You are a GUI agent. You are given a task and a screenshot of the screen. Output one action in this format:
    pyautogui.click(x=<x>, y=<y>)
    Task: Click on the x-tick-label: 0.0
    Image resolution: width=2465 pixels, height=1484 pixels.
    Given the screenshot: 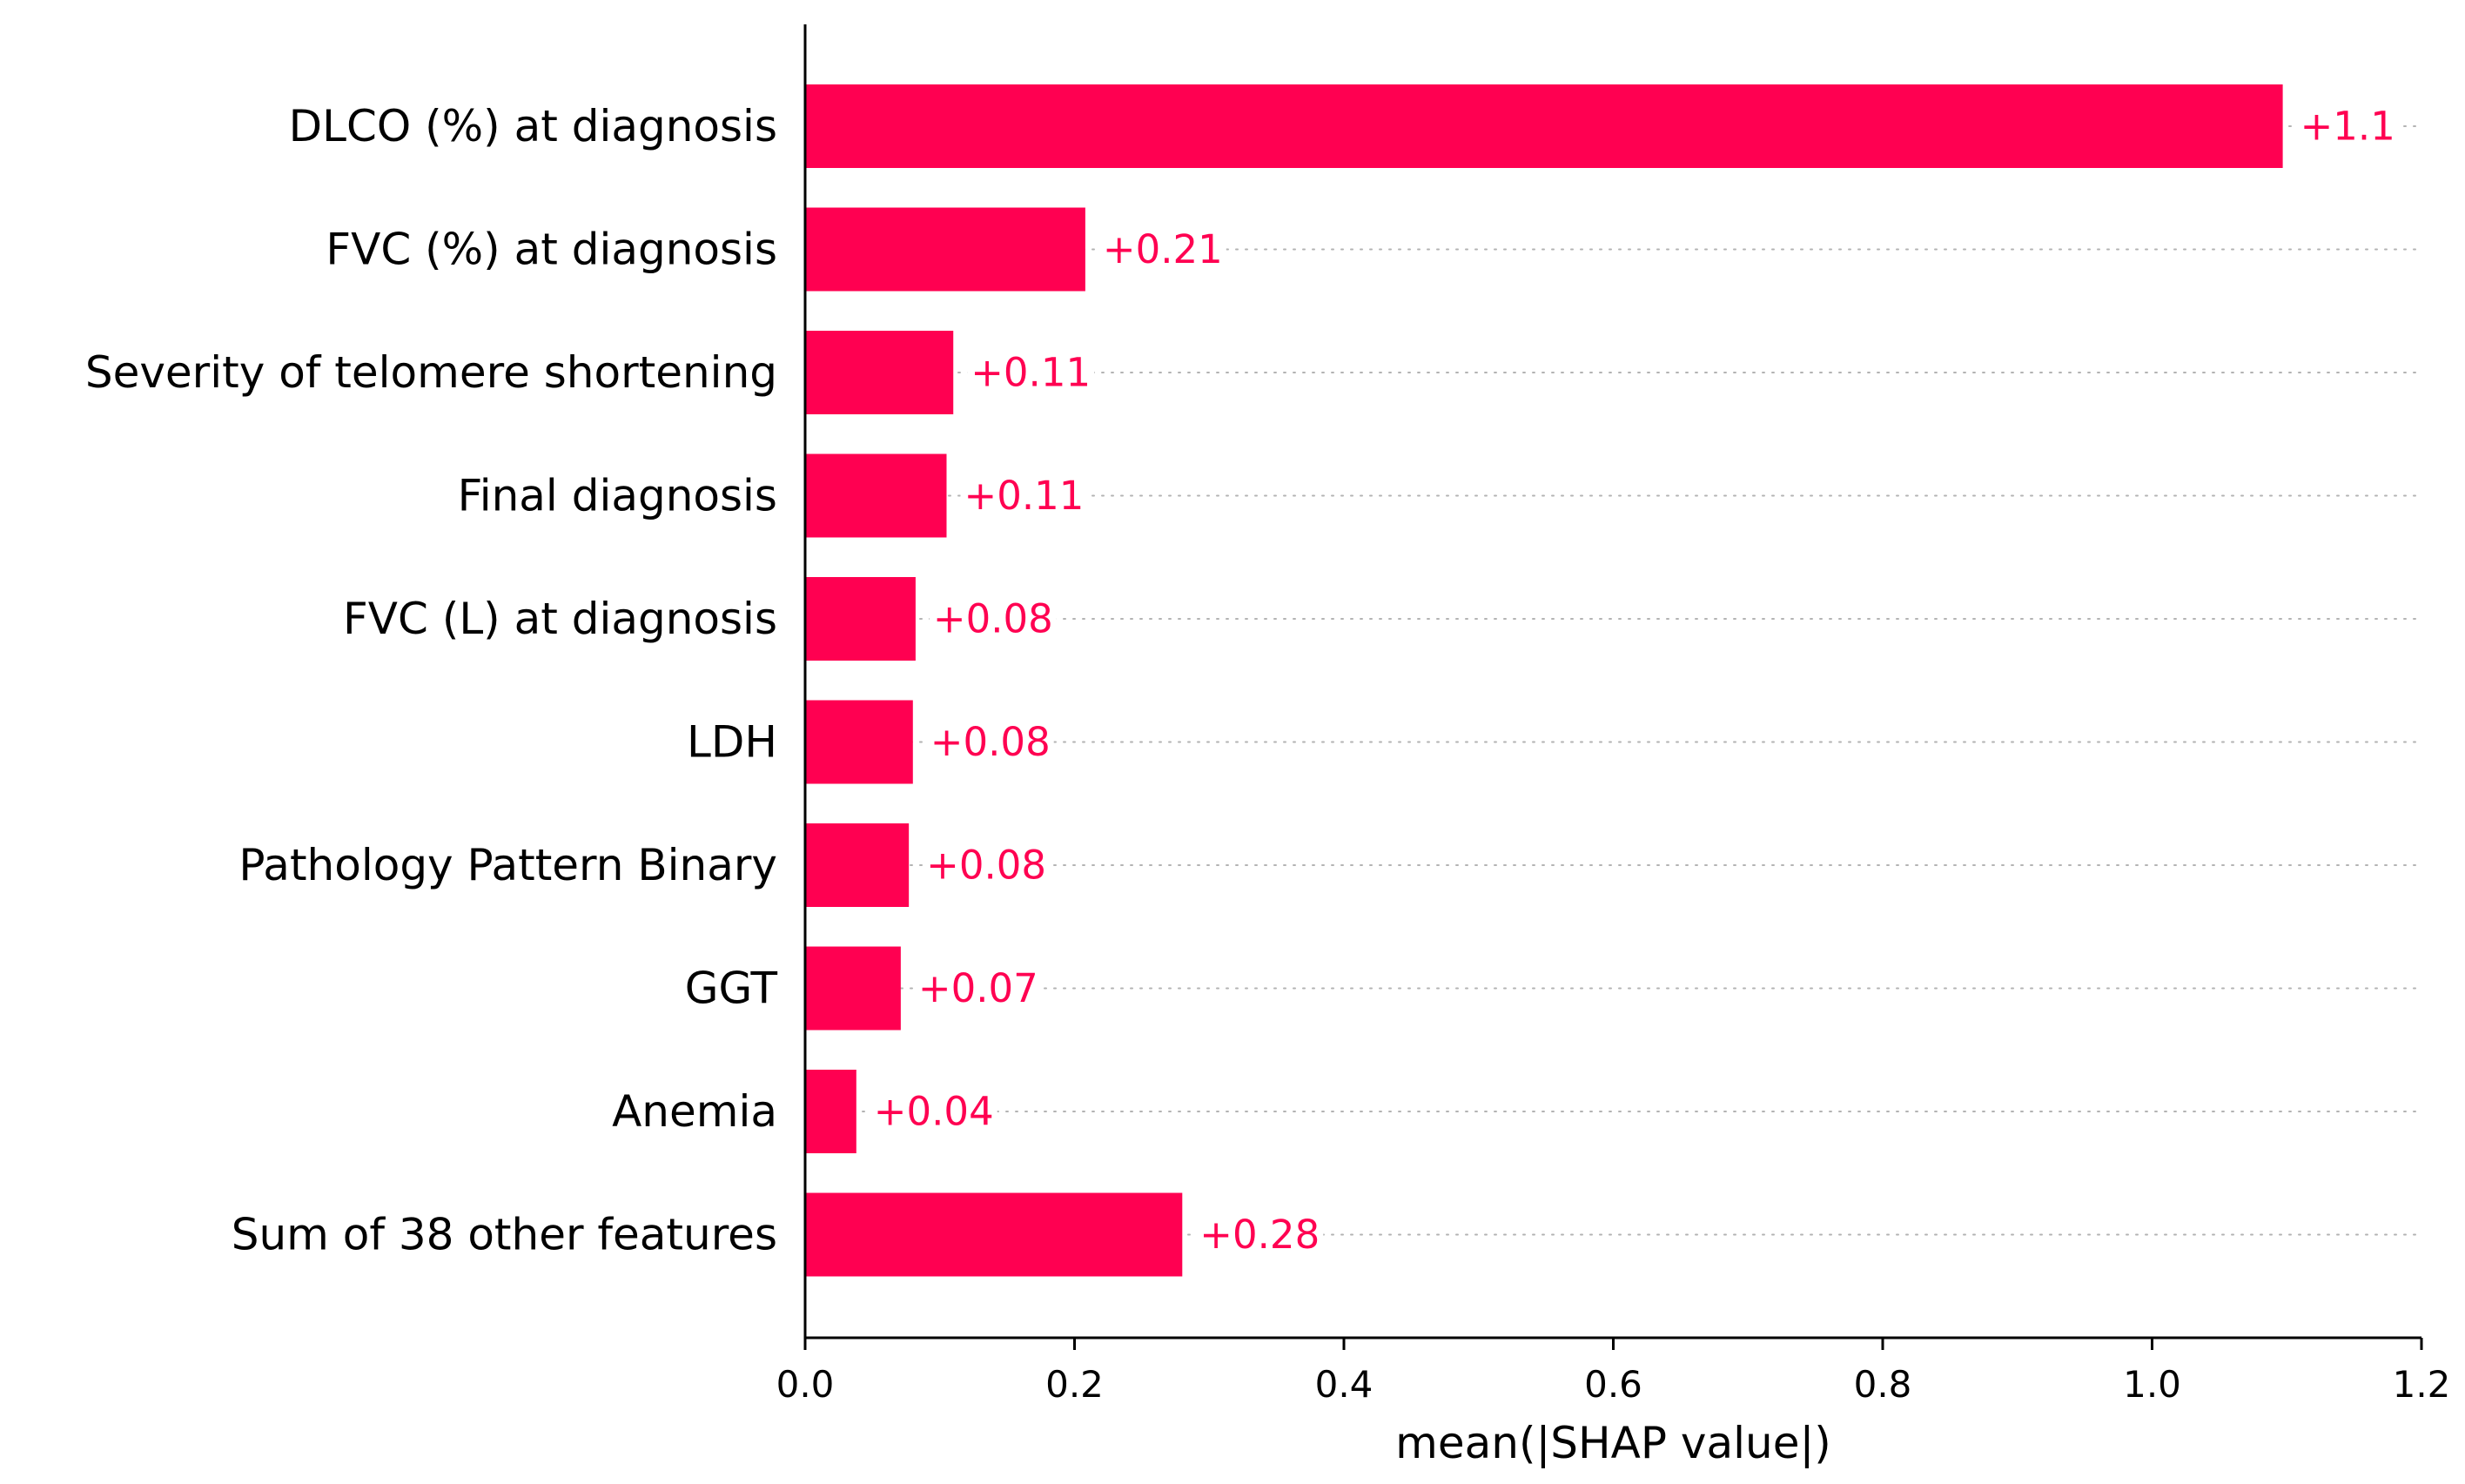 What is the action you would take?
    pyautogui.click(x=805, y=1384)
    